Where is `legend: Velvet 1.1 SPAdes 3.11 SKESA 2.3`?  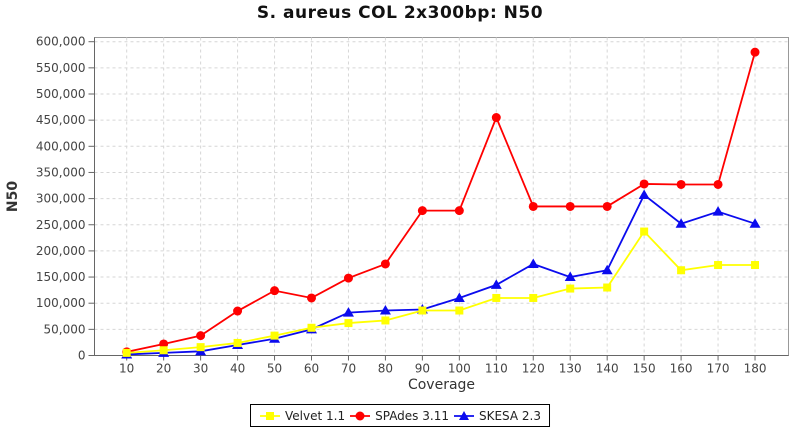
legend: Velvet 1.1 SPAdes 3.11 SKESA 2.3 is located at coordinates (400, 415).